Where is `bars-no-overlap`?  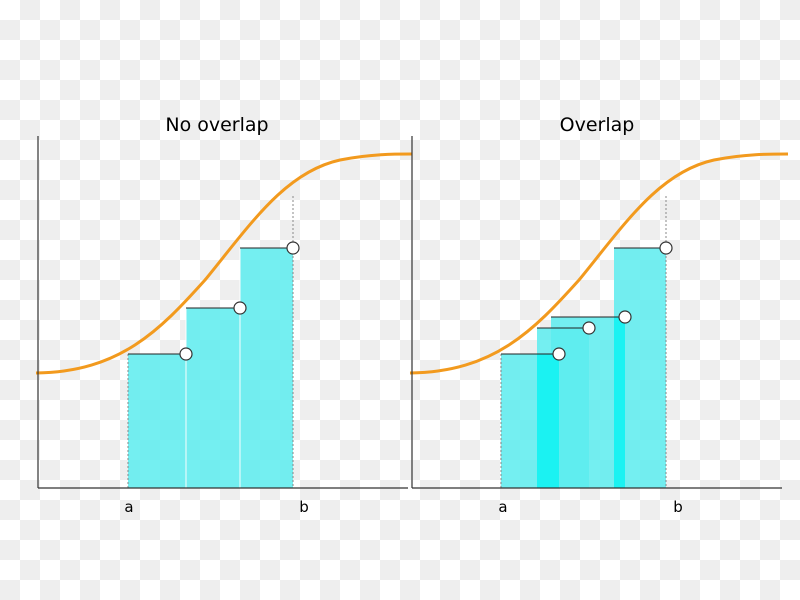 bars-no-overlap is located at coordinates (210, 368).